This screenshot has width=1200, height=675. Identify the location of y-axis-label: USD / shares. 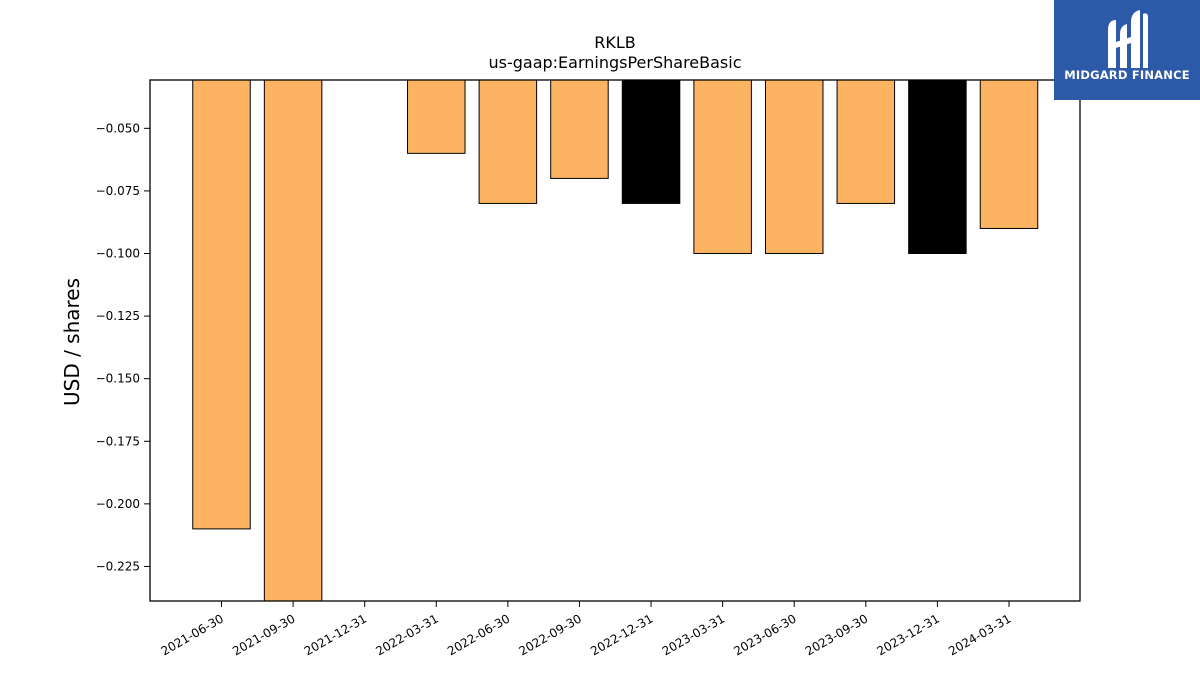
(72, 342).